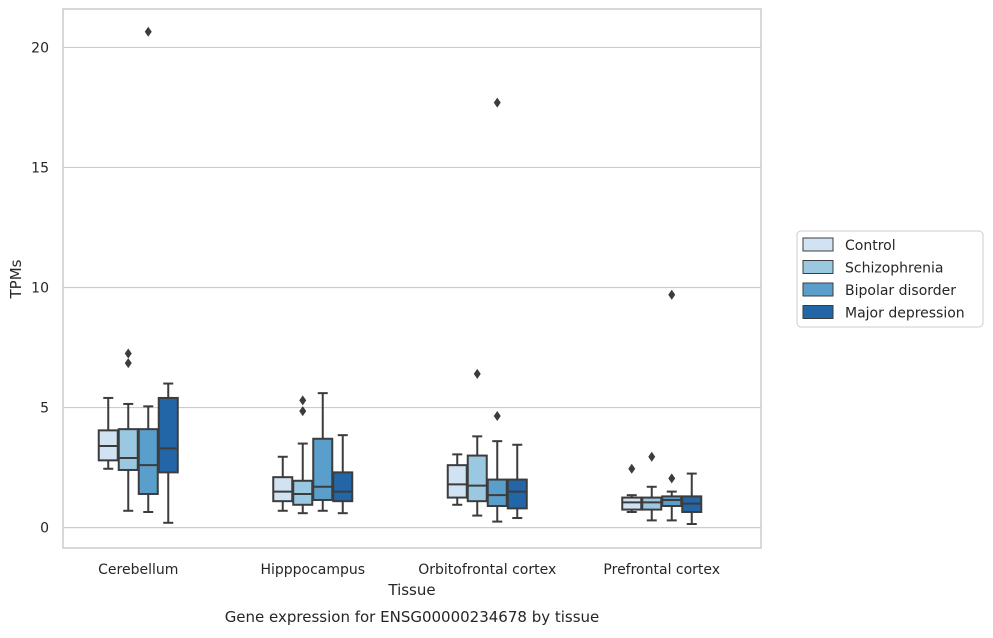  Describe the element at coordinates (138, 570) in the screenshot. I see `x-tick-label: Cerebellum` at that location.